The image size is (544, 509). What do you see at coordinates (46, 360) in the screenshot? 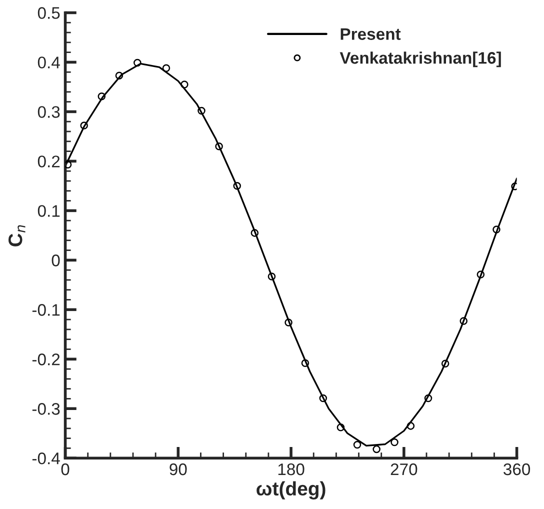
I see `y-tick-label: -0.2` at bounding box center [46, 360].